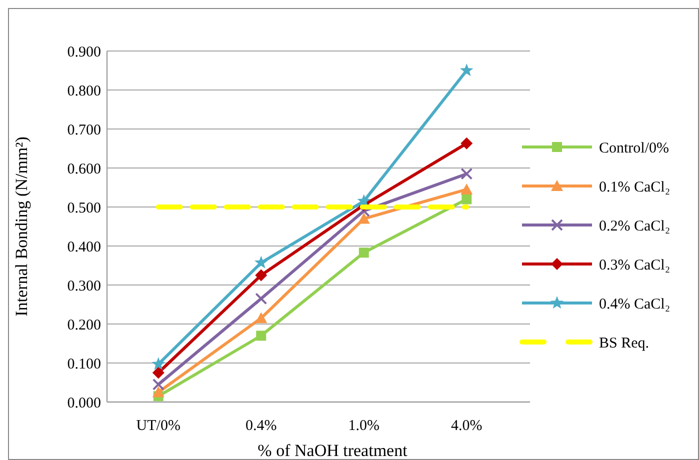  I want to click on x-tick-label: 1.0%, so click(364, 426).